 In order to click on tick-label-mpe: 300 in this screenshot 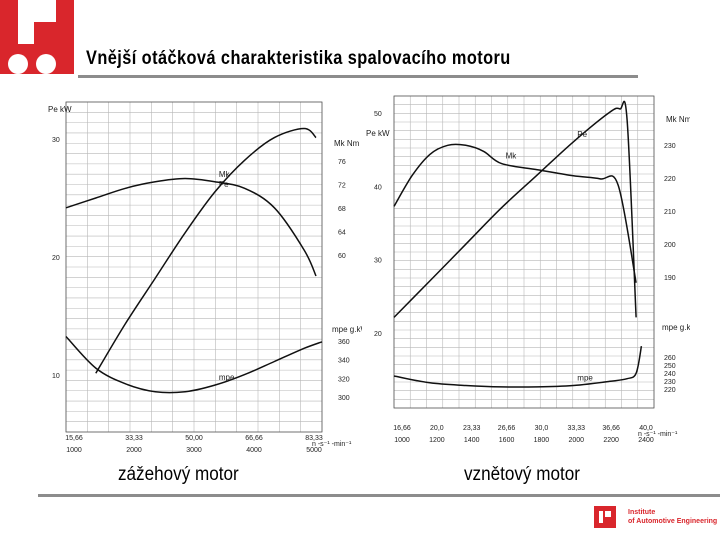, I will do `click(344, 398)`.